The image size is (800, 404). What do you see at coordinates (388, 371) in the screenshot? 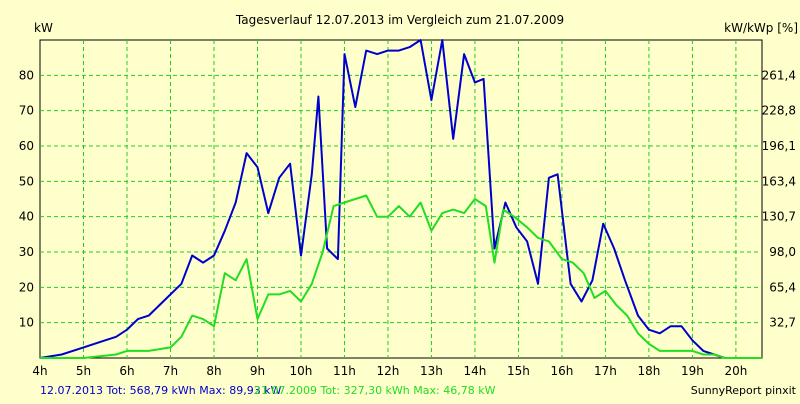
I see `x-tick-label: 12h` at bounding box center [388, 371].